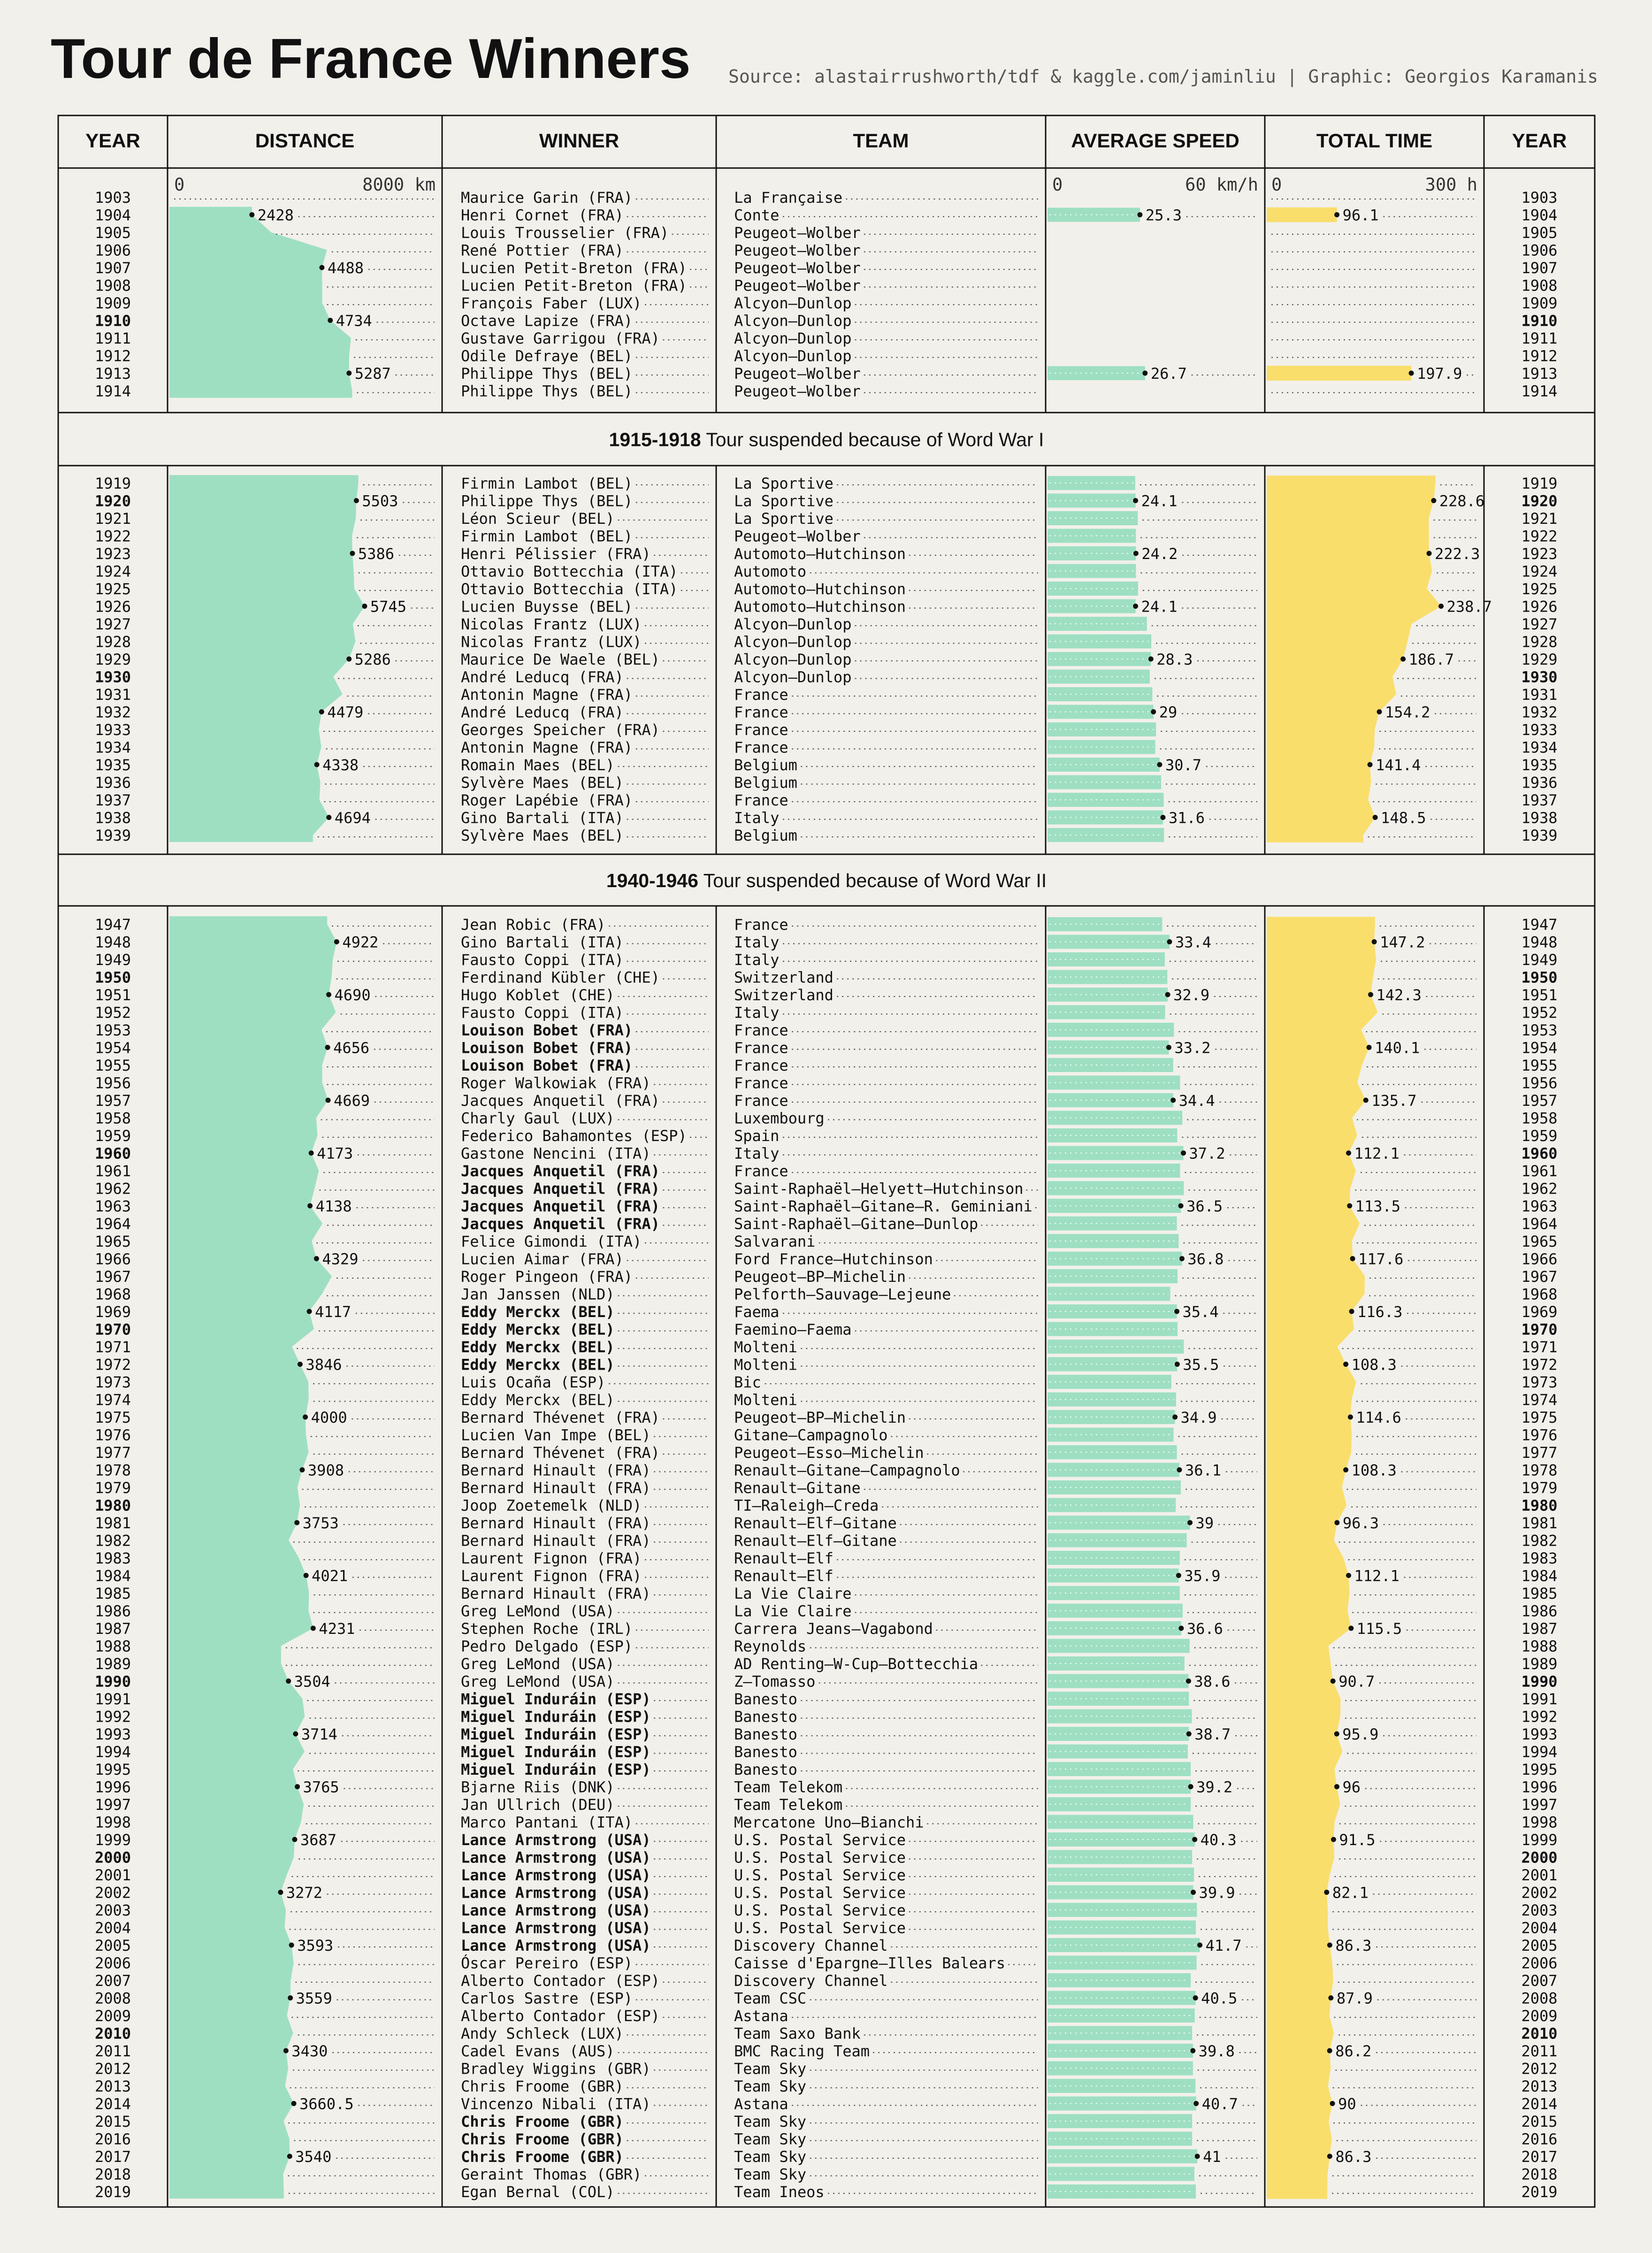 The height and width of the screenshot is (2253, 1652). I want to click on year-label-right: 1907, so click(1539, 268).